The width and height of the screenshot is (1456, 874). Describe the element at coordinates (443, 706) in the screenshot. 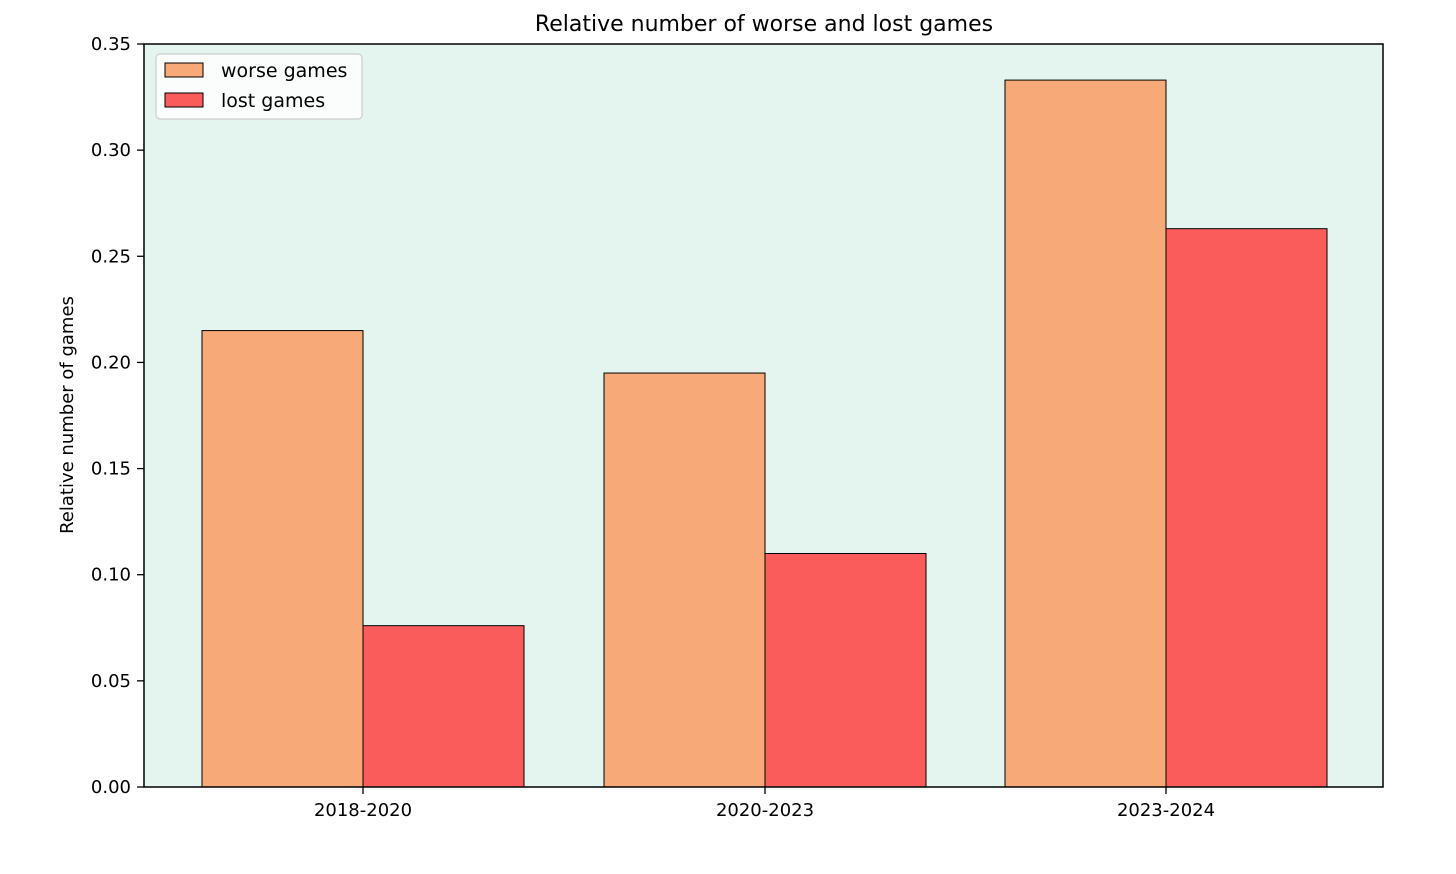

I see `bar-lost-games-2018-2020` at that location.